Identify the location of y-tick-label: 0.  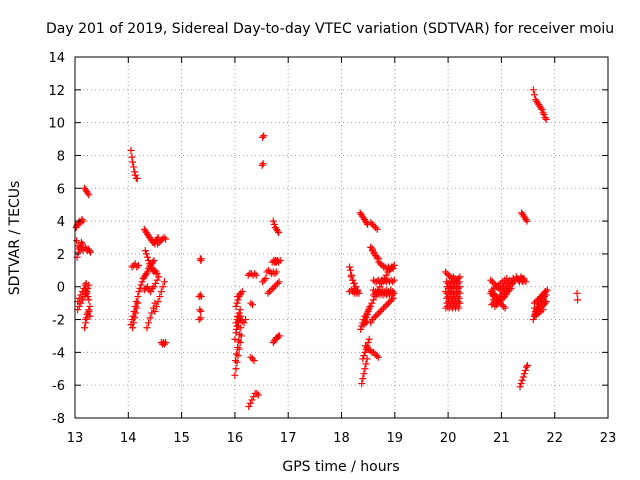
(61, 288).